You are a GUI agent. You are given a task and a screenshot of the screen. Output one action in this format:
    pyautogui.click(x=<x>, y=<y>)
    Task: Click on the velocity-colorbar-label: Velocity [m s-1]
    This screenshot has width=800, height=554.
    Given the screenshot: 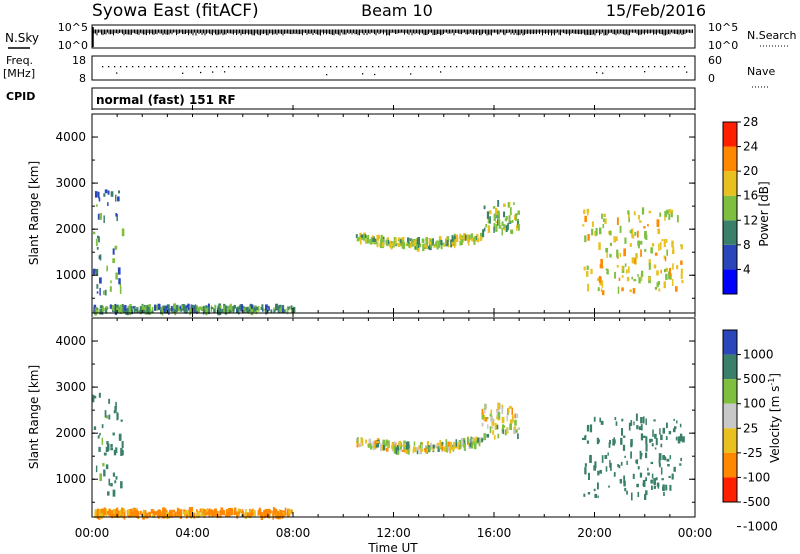 What is the action you would take?
    pyautogui.click(x=774, y=418)
    